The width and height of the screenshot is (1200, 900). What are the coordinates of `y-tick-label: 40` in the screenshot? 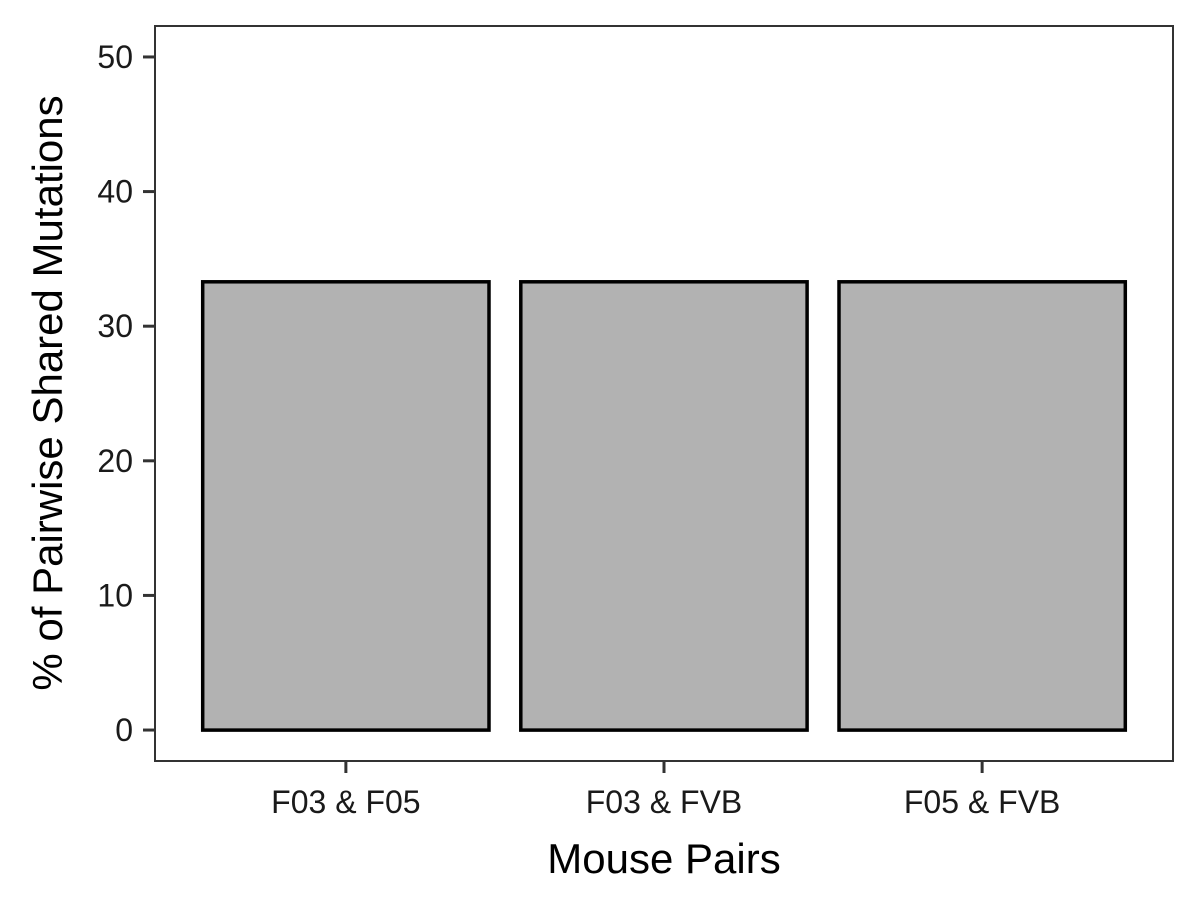 It's located at (115, 192).